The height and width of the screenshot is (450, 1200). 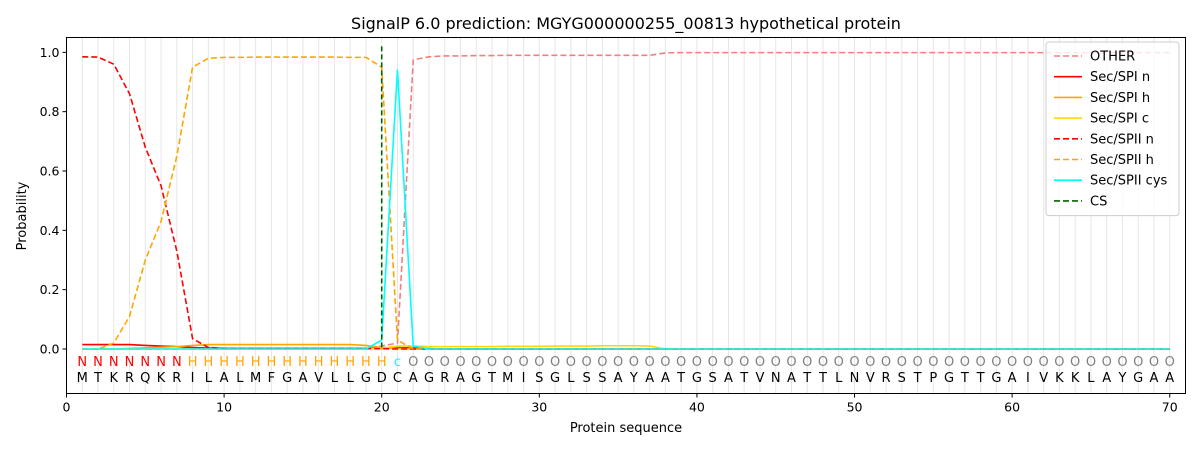 I want to click on legend-box, so click(x=1112, y=129).